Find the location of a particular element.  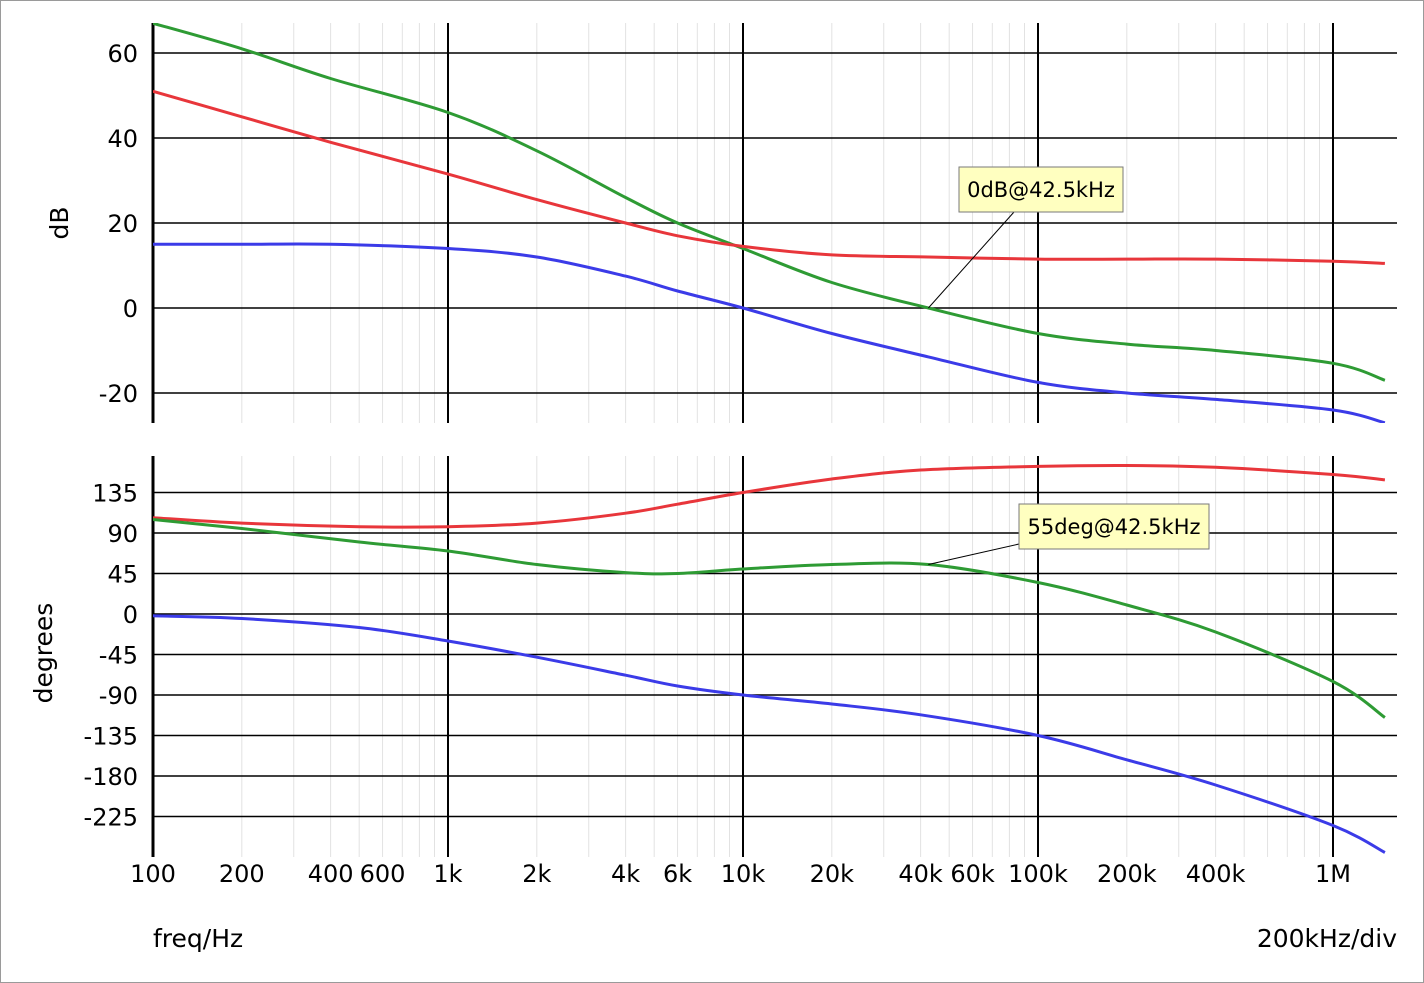

phase-axis-title: degrees is located at coordinates (43, 653).